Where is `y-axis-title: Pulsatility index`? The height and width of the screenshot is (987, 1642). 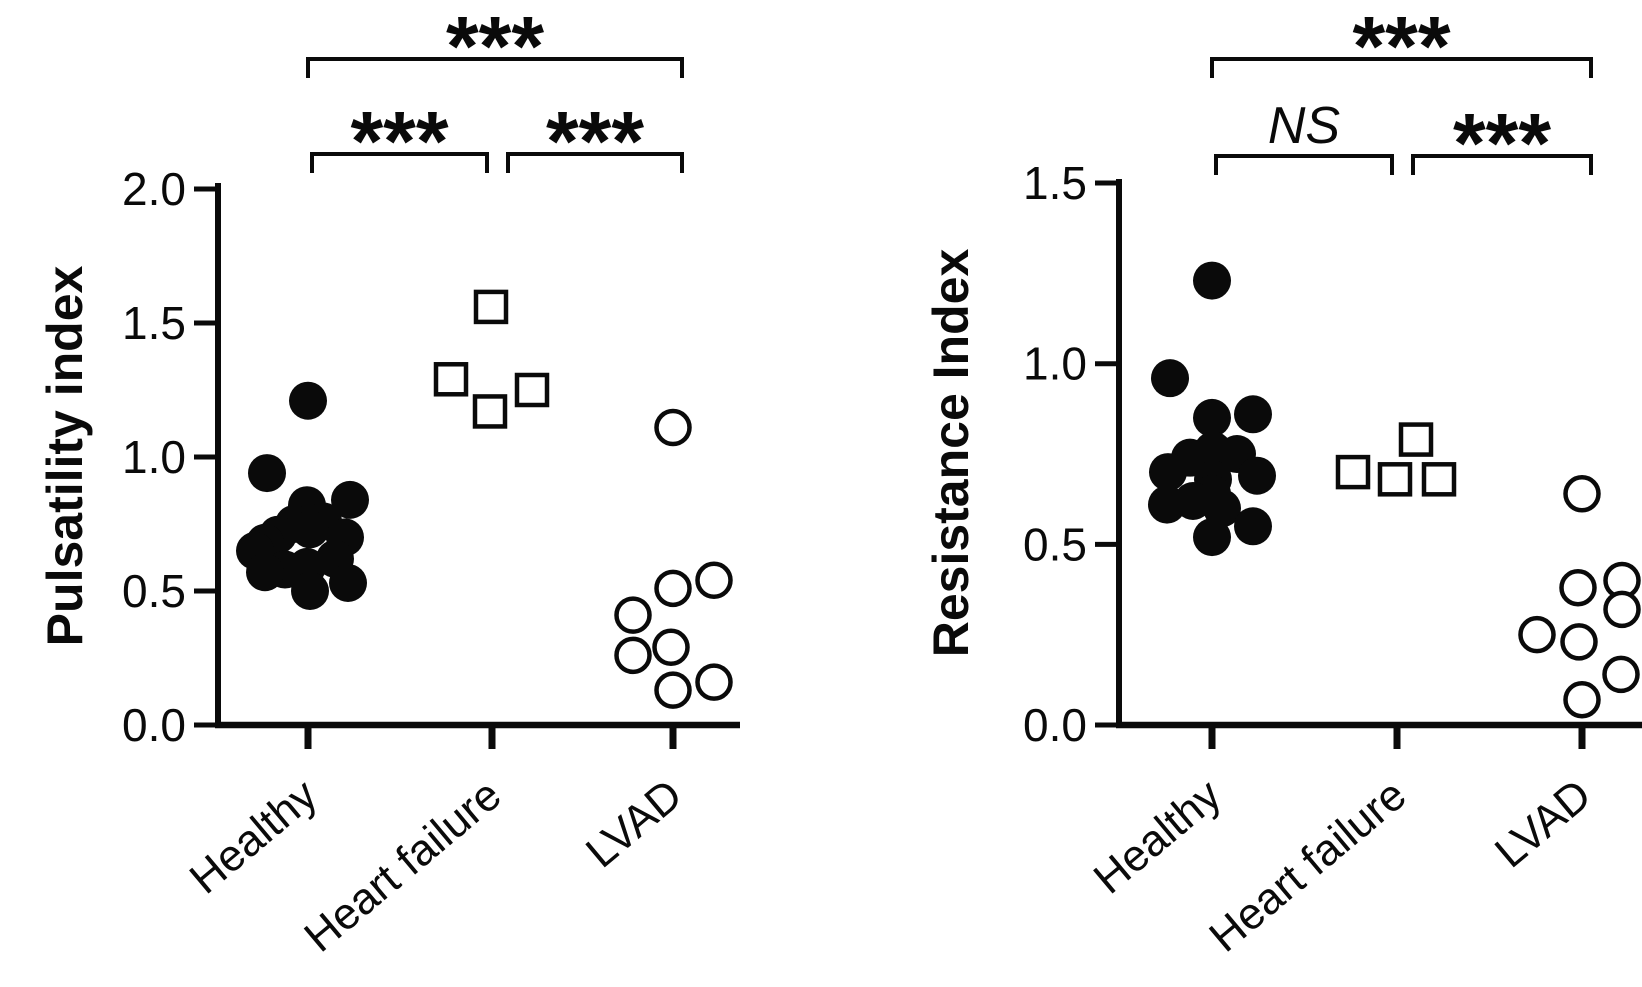
y-axis-title: Pulsatility index is located at coordinates (66, 455).